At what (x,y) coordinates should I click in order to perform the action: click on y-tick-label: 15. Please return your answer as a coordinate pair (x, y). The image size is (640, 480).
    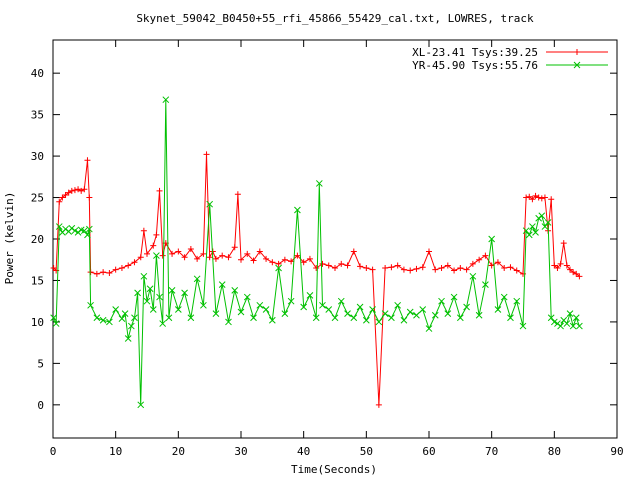
    Looking at the image, I should click on (37, 280).